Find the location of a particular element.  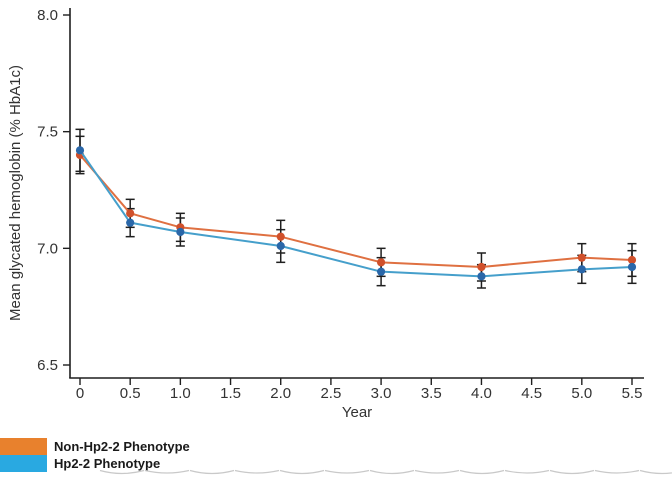

x-tick-label: 0.5 is located at coordinates (130, 393).